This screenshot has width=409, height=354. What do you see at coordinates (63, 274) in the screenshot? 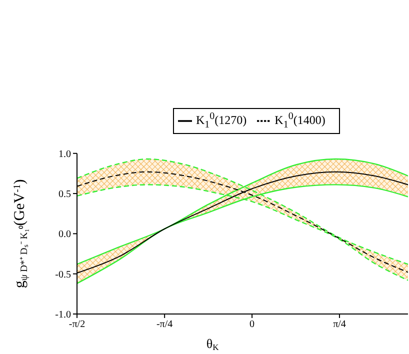
I see `y-tick-label: -0.5` at bounding box center [63, 274].